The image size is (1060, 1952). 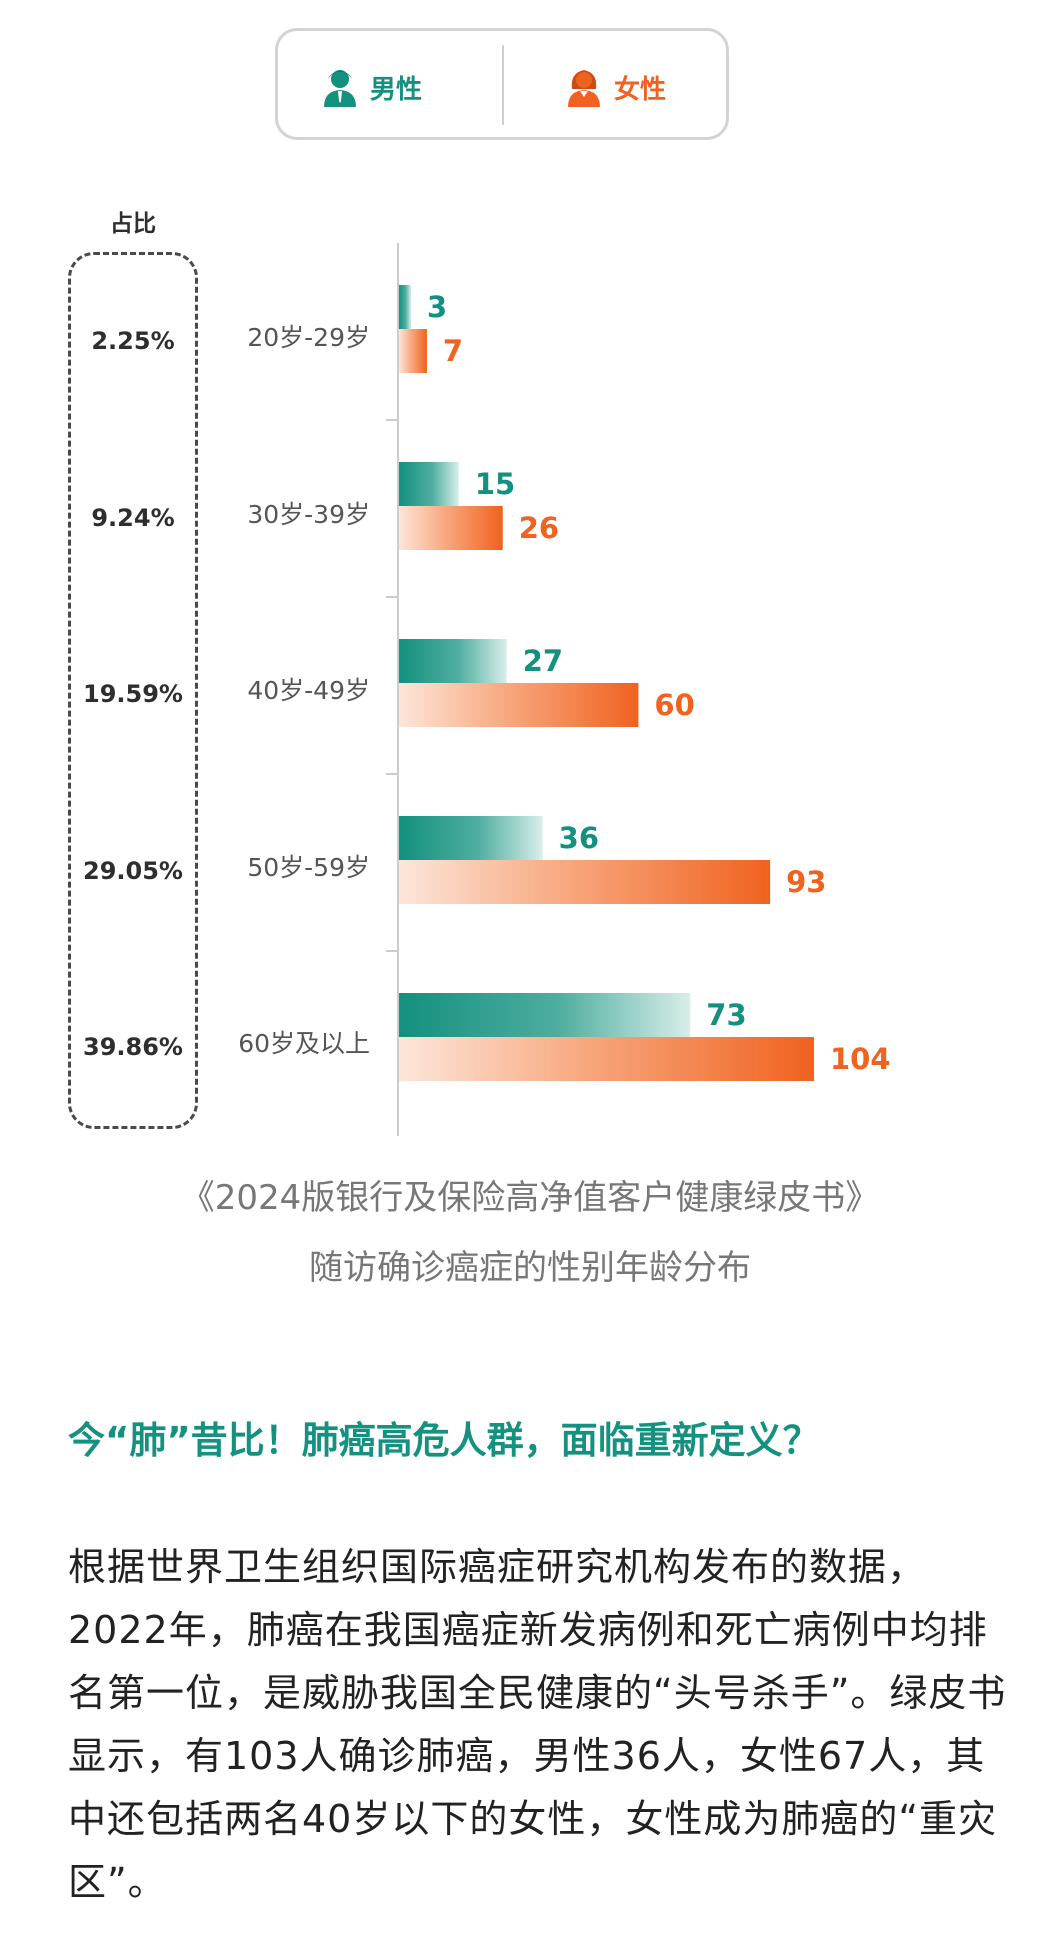 I want to click on share-value: 29.05%, so click(x=133, y=871).